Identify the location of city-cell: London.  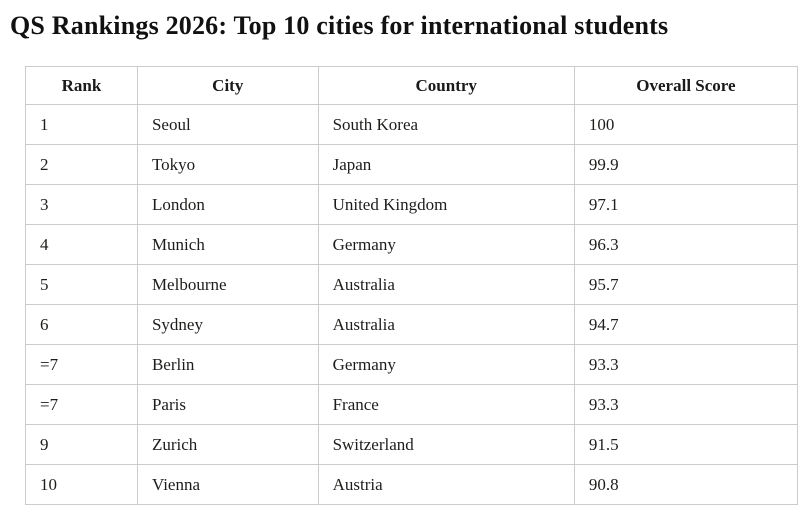
(227, 204).